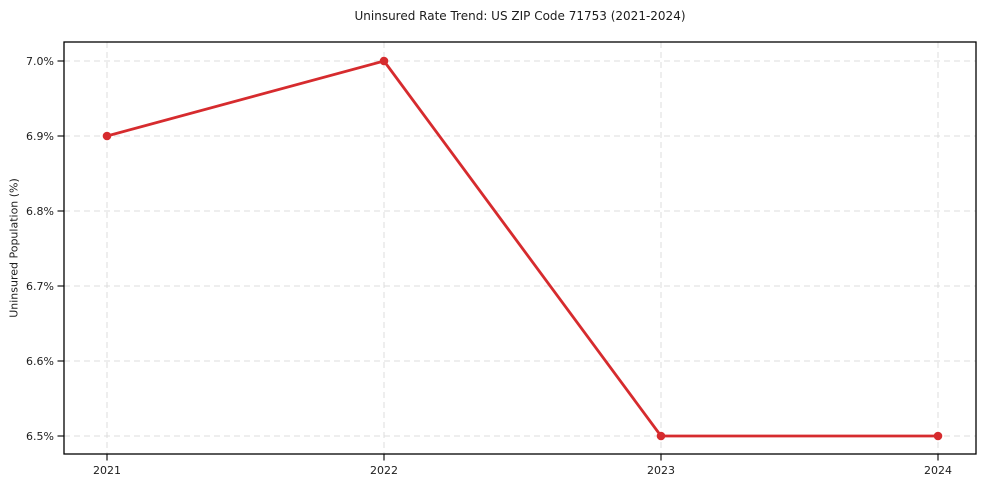 This screenshot has height=490, width=989. What do you see at coordinates (40, 286) in the screenshot?
I see `y-tick-label: 6.7%` at bounding box center [40, 286].